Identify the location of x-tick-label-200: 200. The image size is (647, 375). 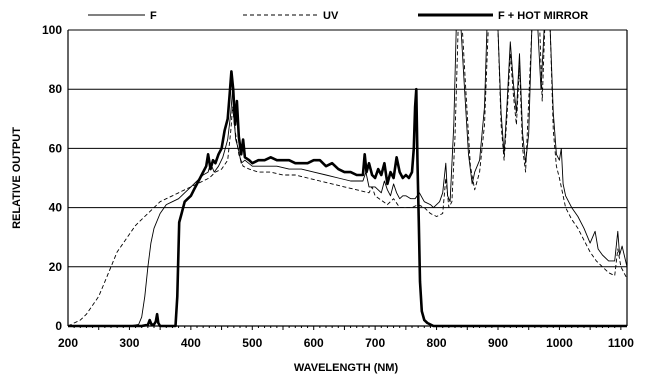
(68, 343).